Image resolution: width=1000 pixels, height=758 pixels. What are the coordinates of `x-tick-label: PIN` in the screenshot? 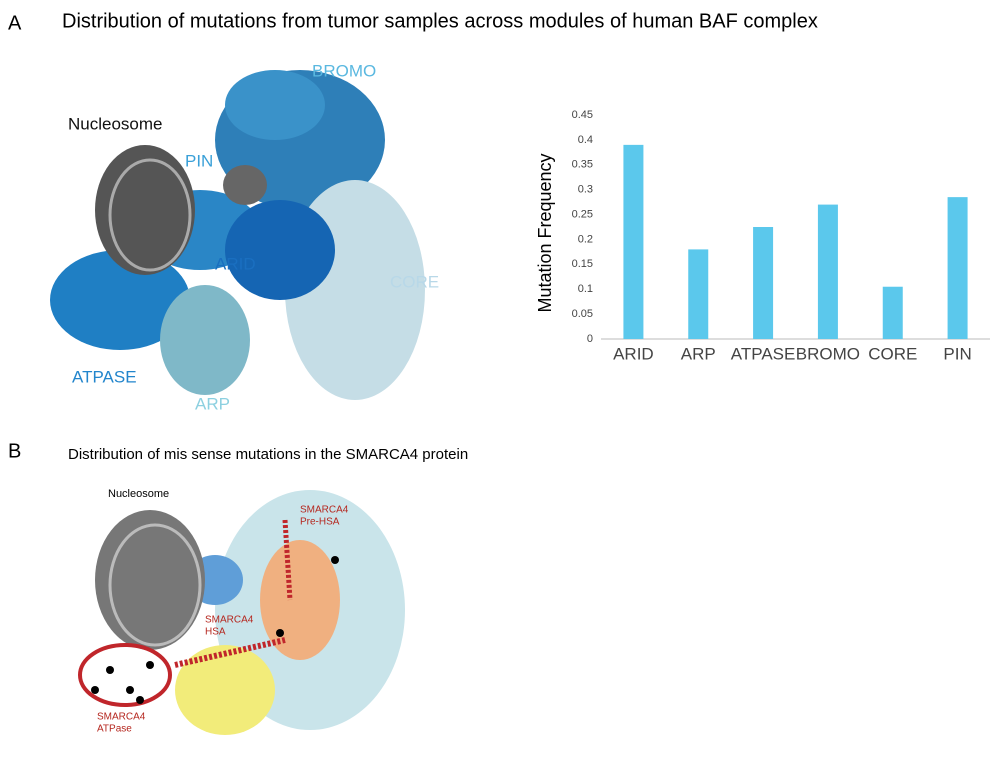 It's located at (957, 353).